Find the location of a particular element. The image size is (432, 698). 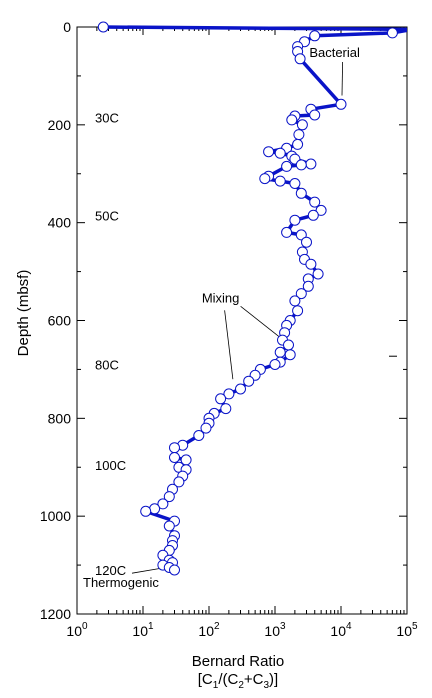

temperature-label: 120C is located at coordinates (110, 570).